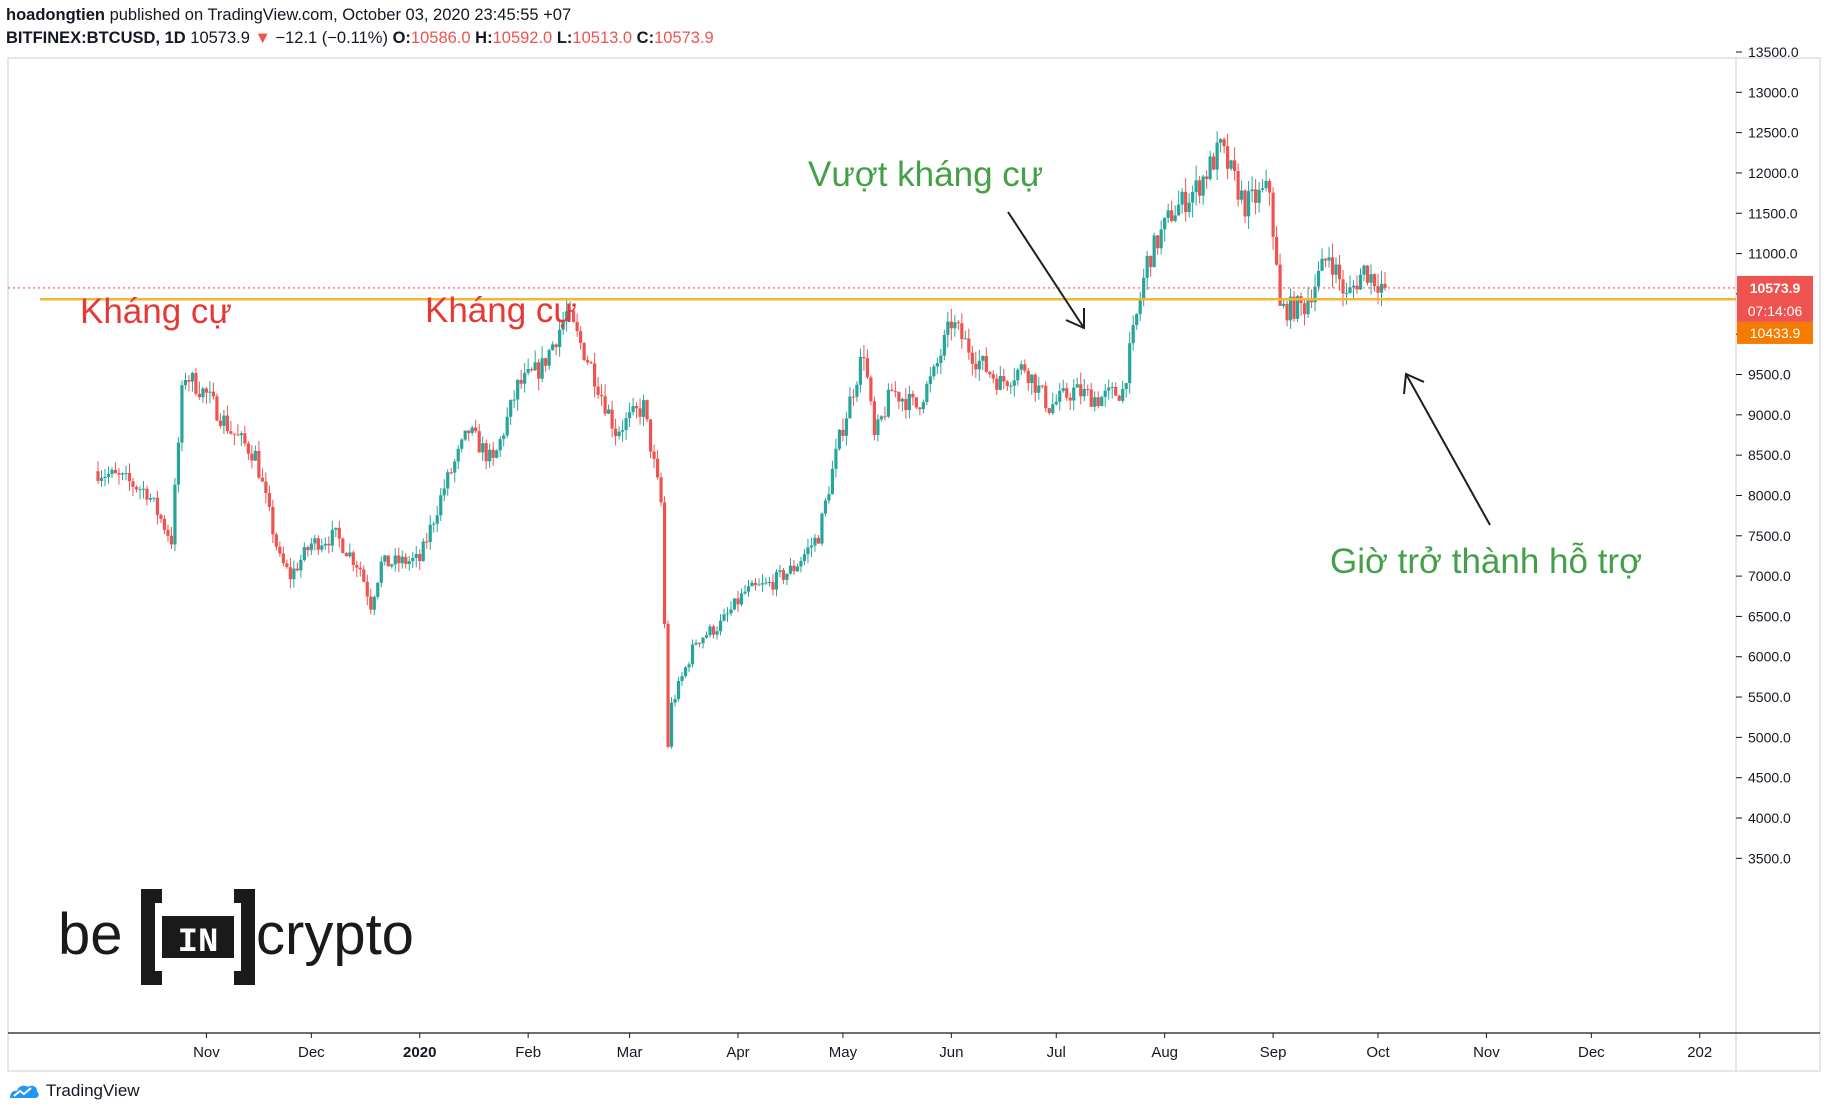 This screenshot has height=1117, width=1828. I want to click on y-tick-label: 8000.0, so click(1769, 495).